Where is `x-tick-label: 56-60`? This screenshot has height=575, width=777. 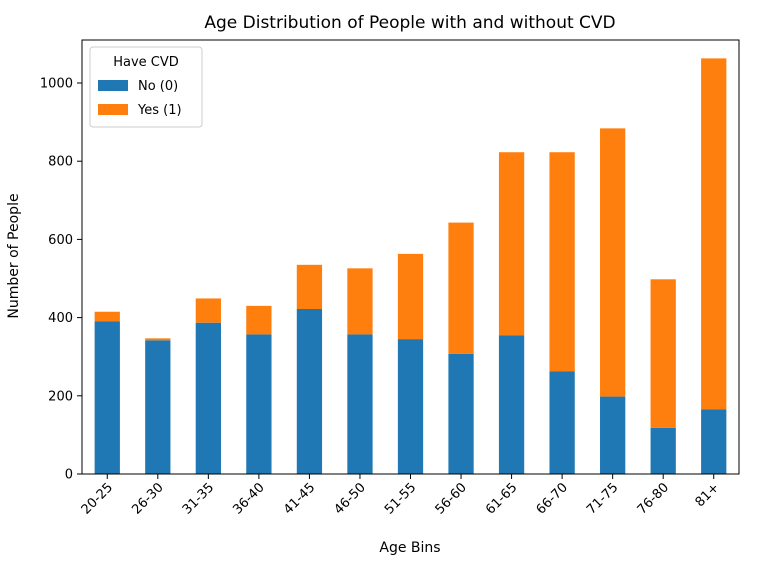
x-tick-label: 56-60 is located at coordinates (451, 498).